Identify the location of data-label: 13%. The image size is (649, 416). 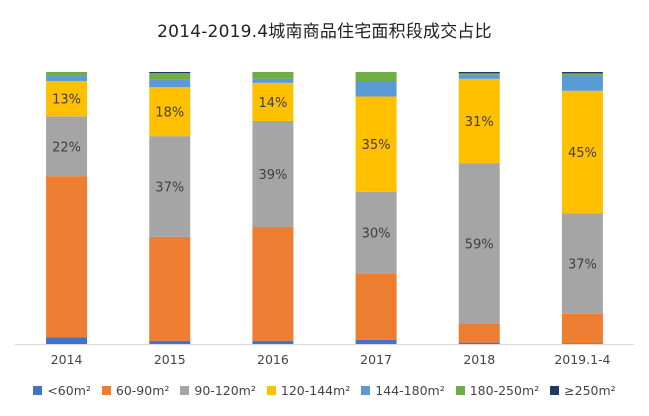
(66, 100).